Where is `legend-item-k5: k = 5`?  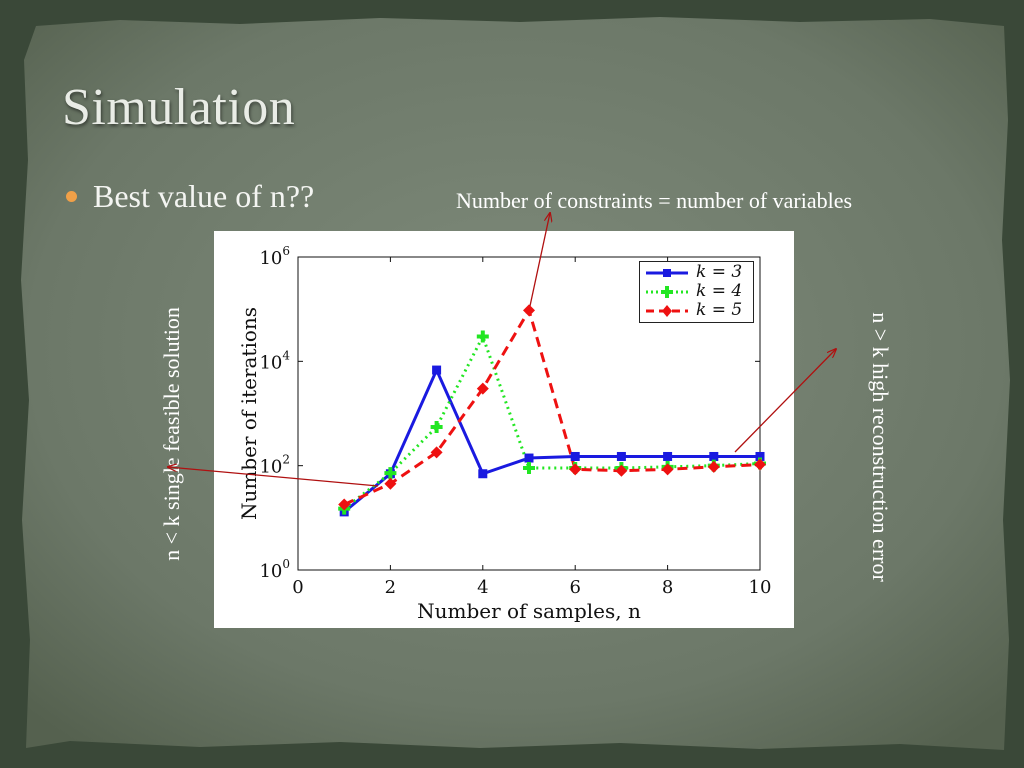
legend-item-k5: k = 5 is located at coordinates (696, 310).